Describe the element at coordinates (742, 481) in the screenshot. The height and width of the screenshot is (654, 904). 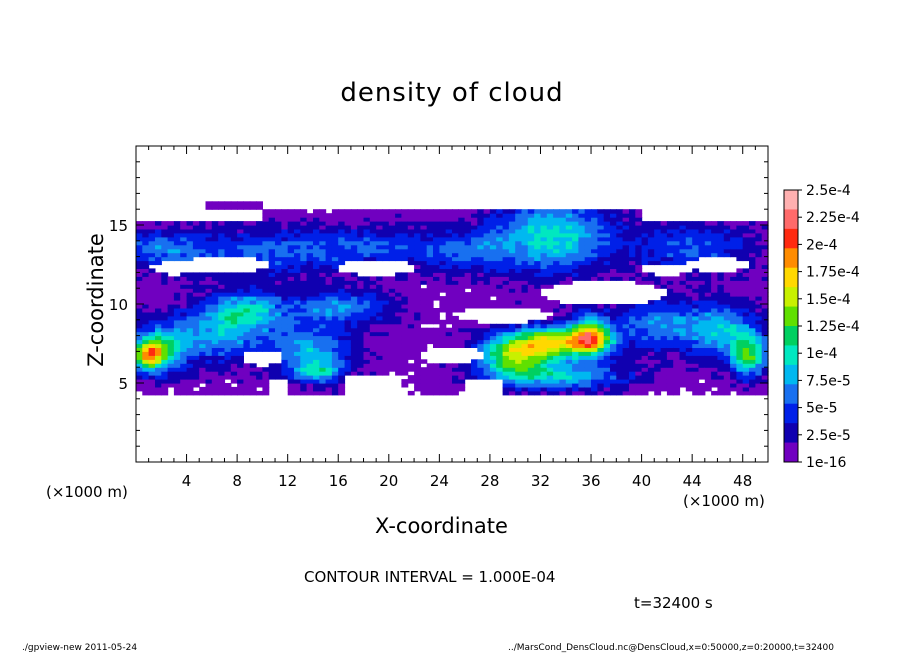
I see `x-tick-label: 48` at that location.